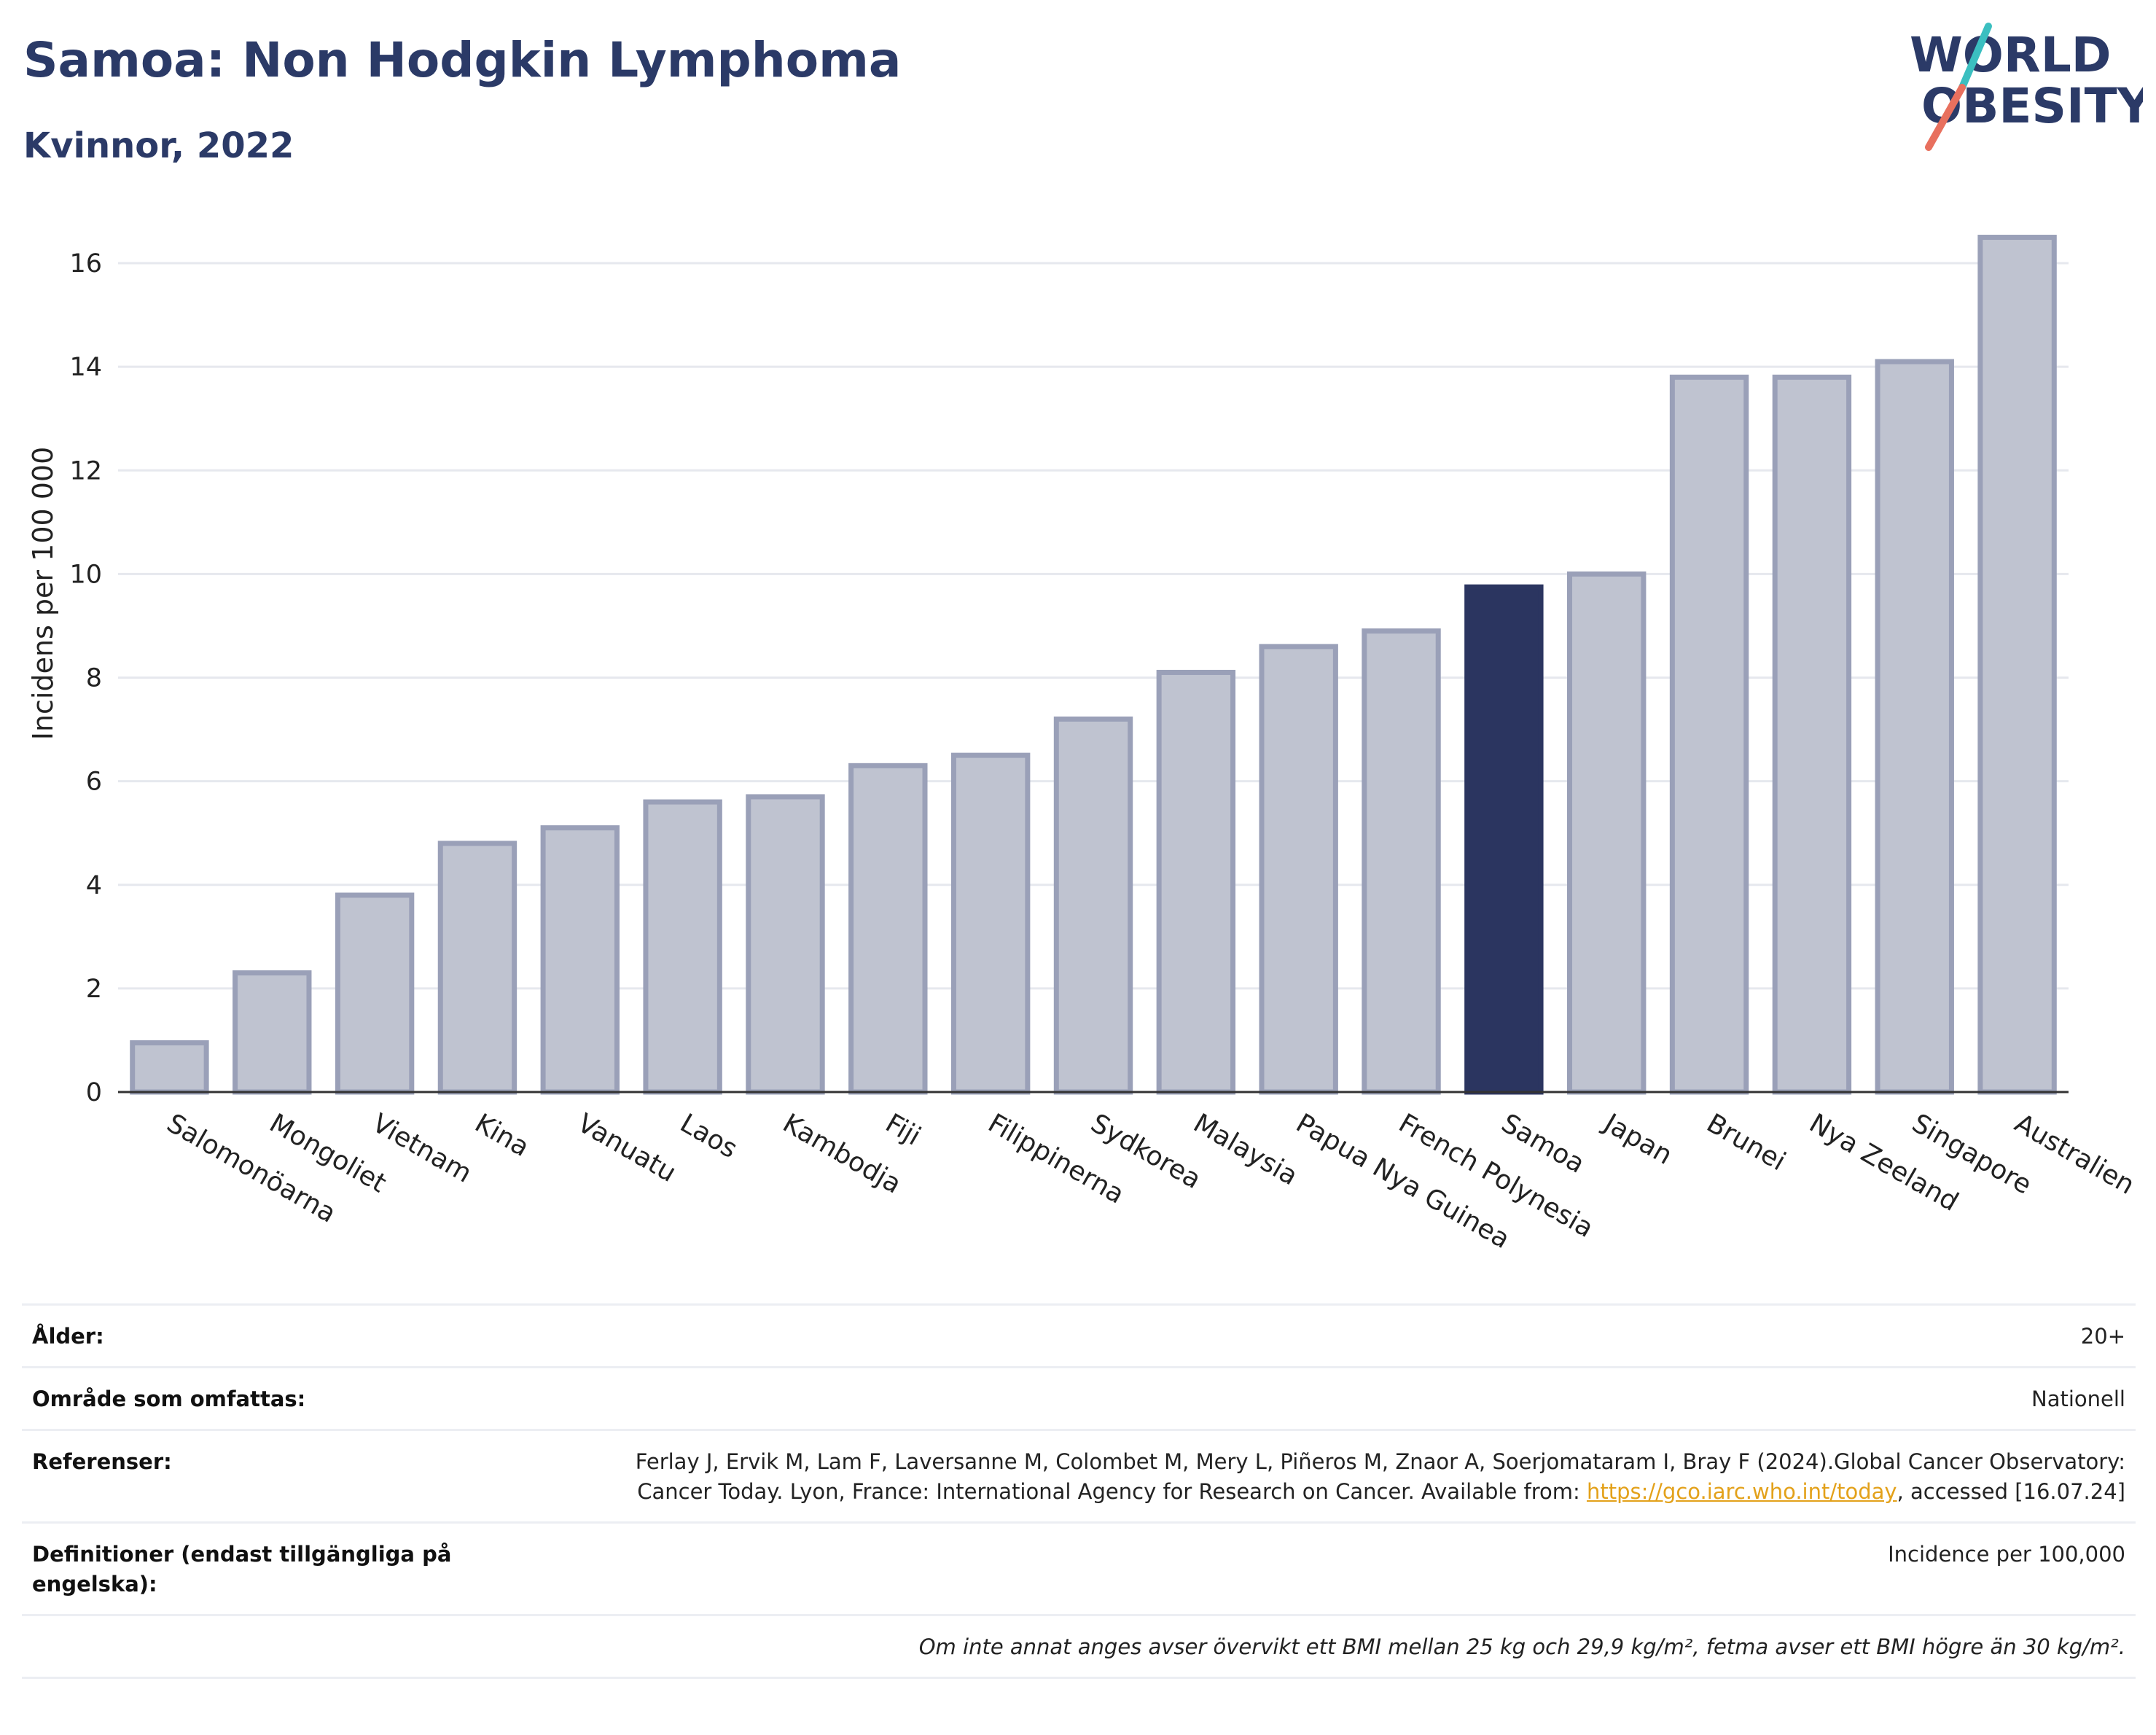 This screenshot has width=2156, height=1735. Describe the element at coordinates (991, 923) in the screenshot. I see `bar-filippinerna` at that location.